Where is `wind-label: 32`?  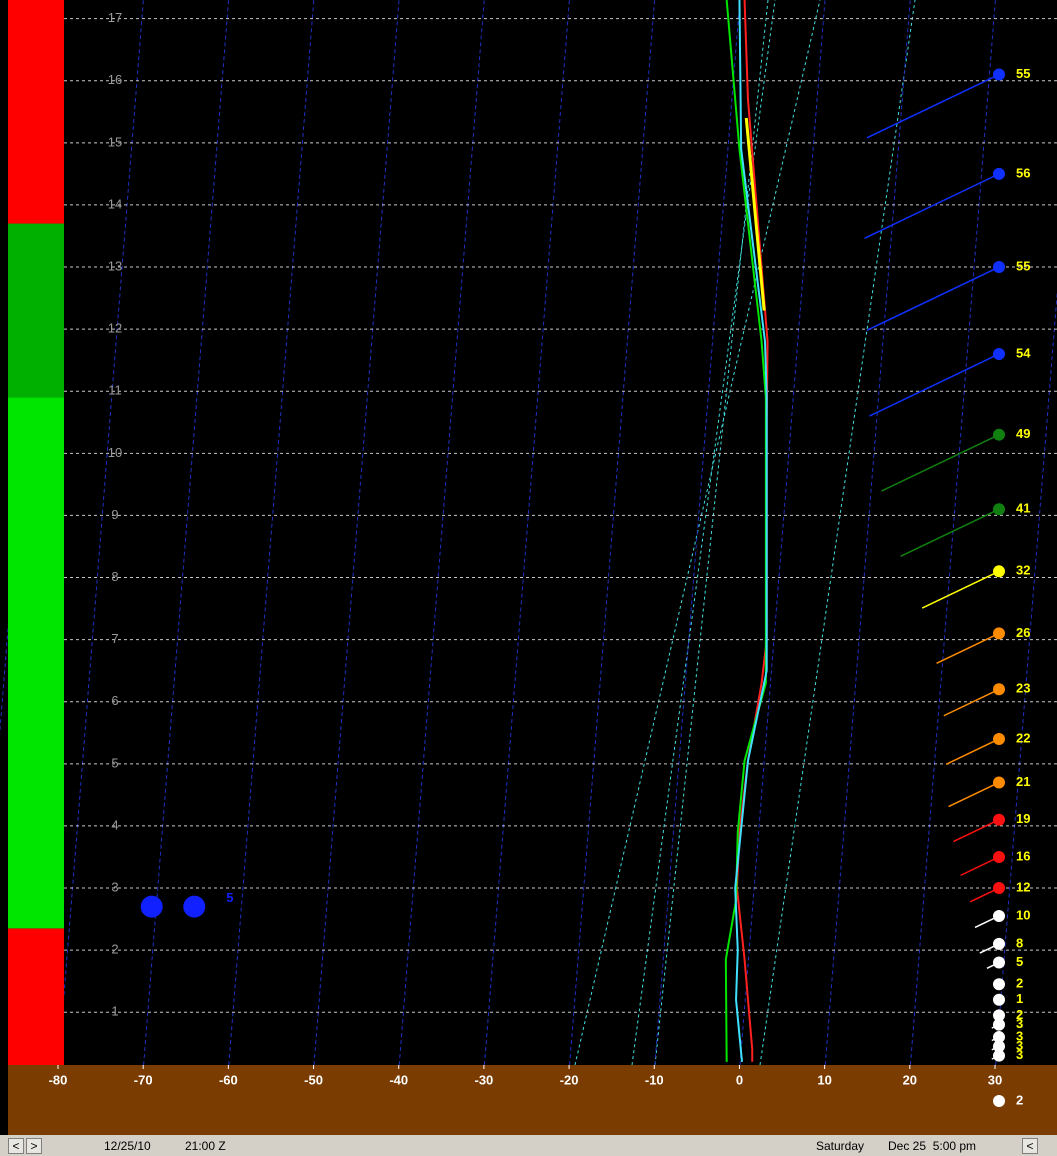
wind-label: 32 is located at coordinates (1023, 570).